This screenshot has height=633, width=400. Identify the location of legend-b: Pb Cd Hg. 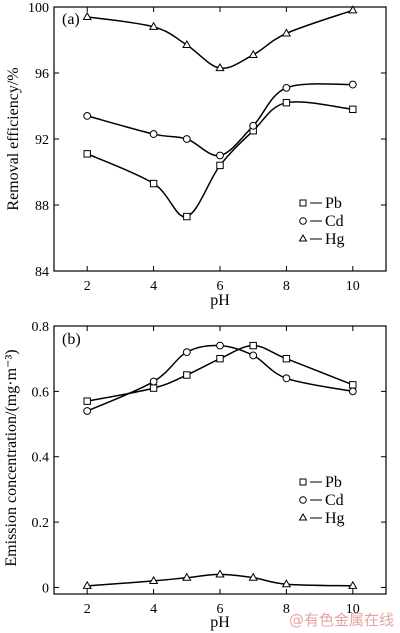
(321, 500).